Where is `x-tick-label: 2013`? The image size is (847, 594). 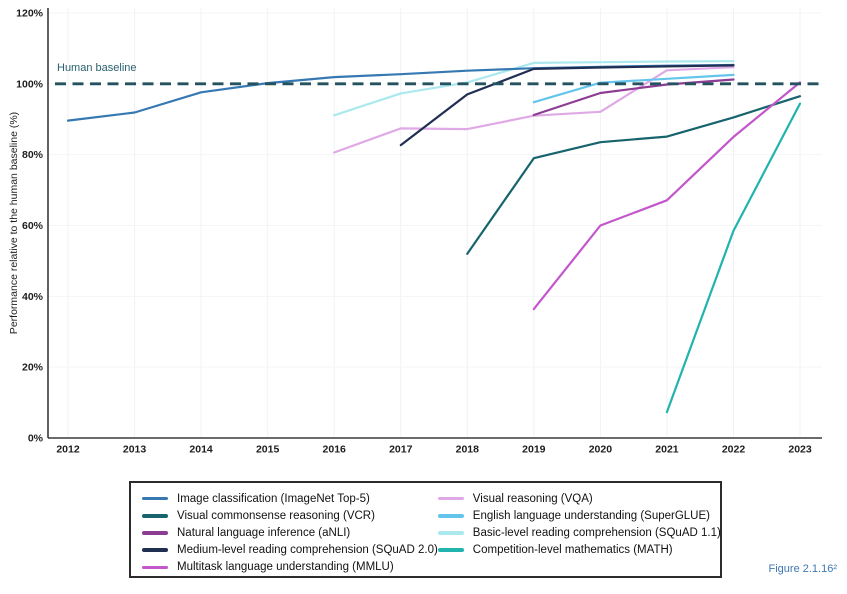 x-tick-label: 2013 is located at coordinates (135, 450).